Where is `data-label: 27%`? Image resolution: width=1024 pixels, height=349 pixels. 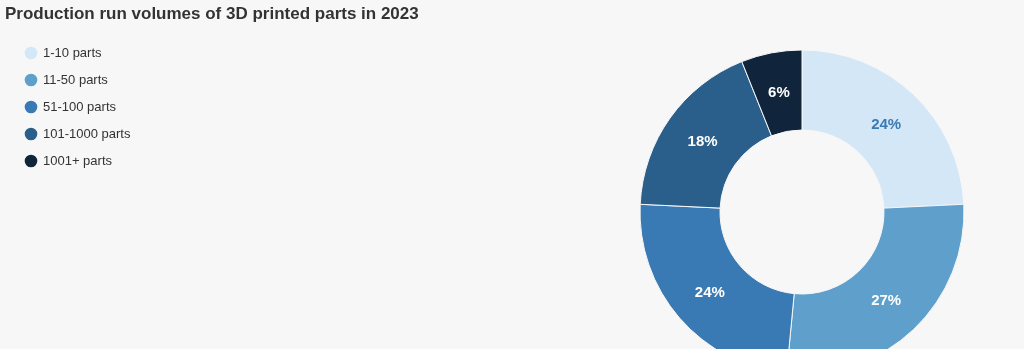
data-label: 27% is located at coordinates (886, 300).